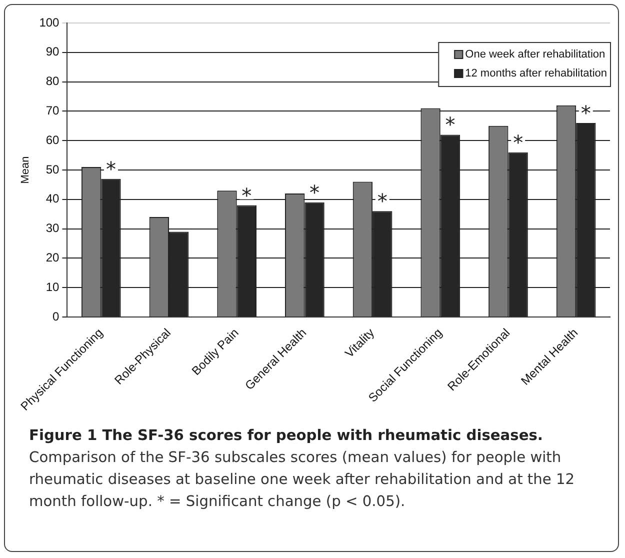  Describe the element at coordinates (53, 287) in the screenshot. I see `y-tick-label: 10` at that location.